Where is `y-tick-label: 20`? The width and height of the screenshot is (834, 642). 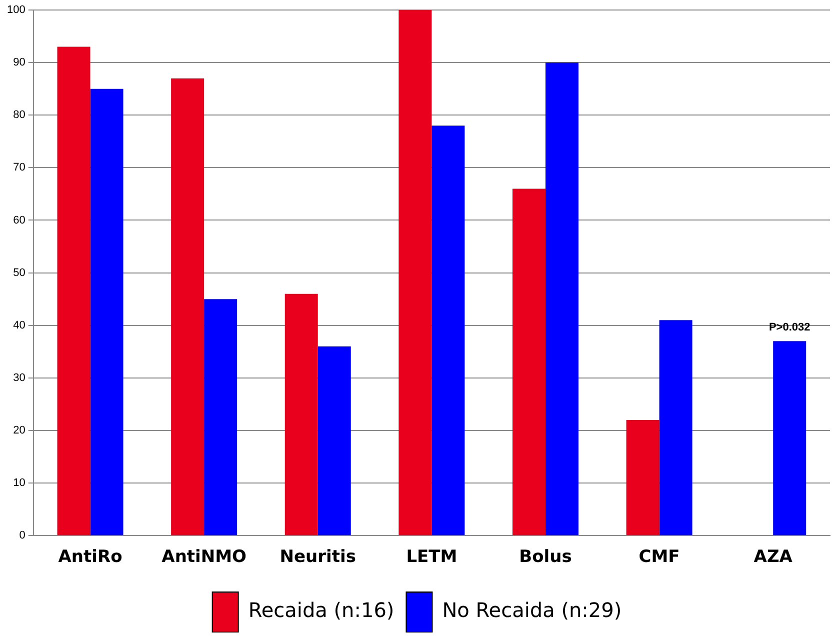
y-tick-label: 20 is located at coordinates (19, 430).